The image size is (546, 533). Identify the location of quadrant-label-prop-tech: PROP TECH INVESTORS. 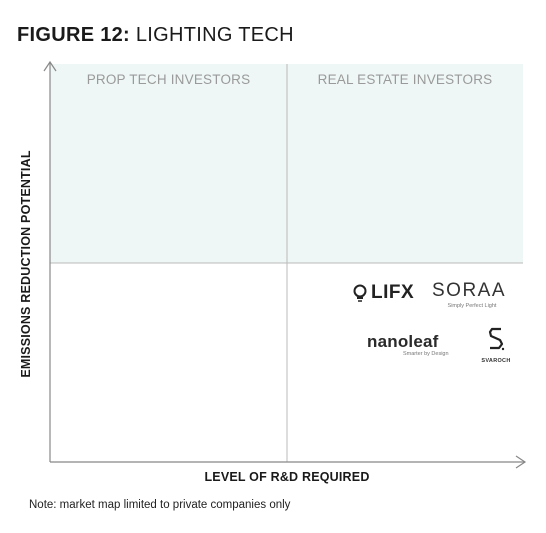
(168, 79).